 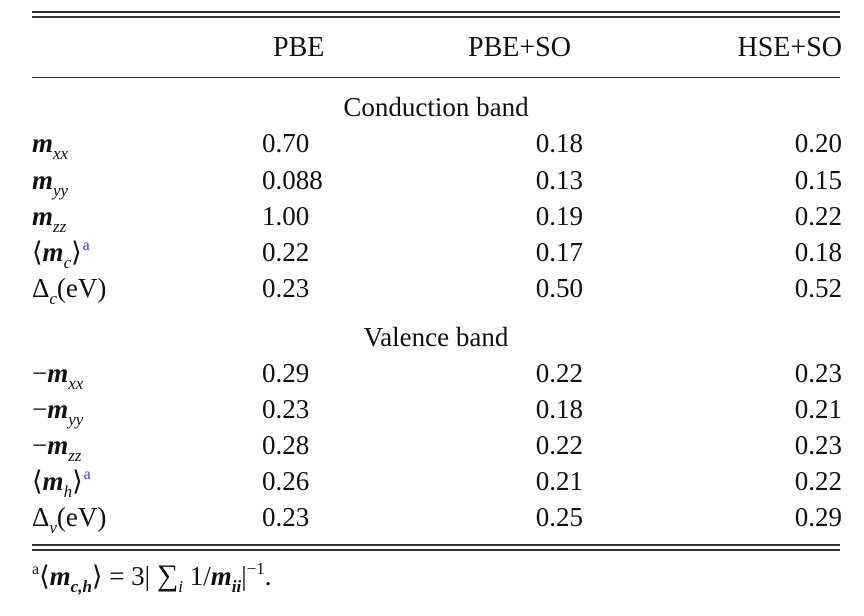 What do you see at coordinates (286, 216) in the screenshot?
I see `cond-mzz-pbe: 1.00` at bounding box center [286, 216].